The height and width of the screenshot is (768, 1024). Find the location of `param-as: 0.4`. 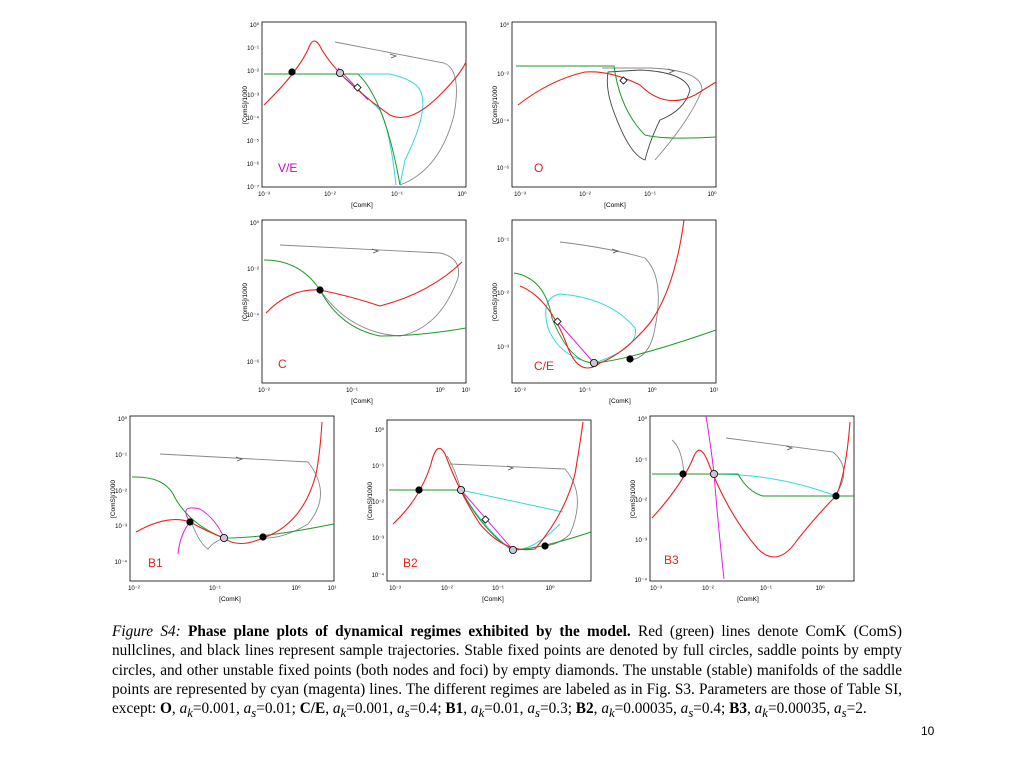

param-as: 0.4 is located at coordinates (428, 709).